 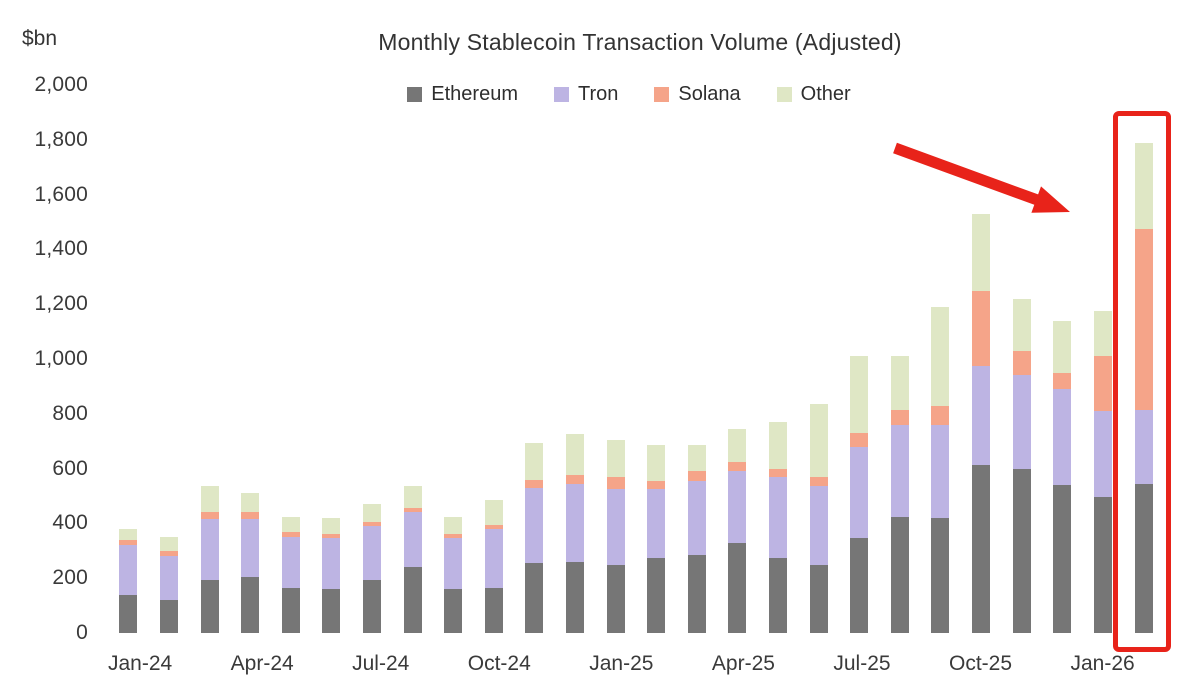 I want to click on y-axis-unit-label: $bn, so click(x=40, y=38).